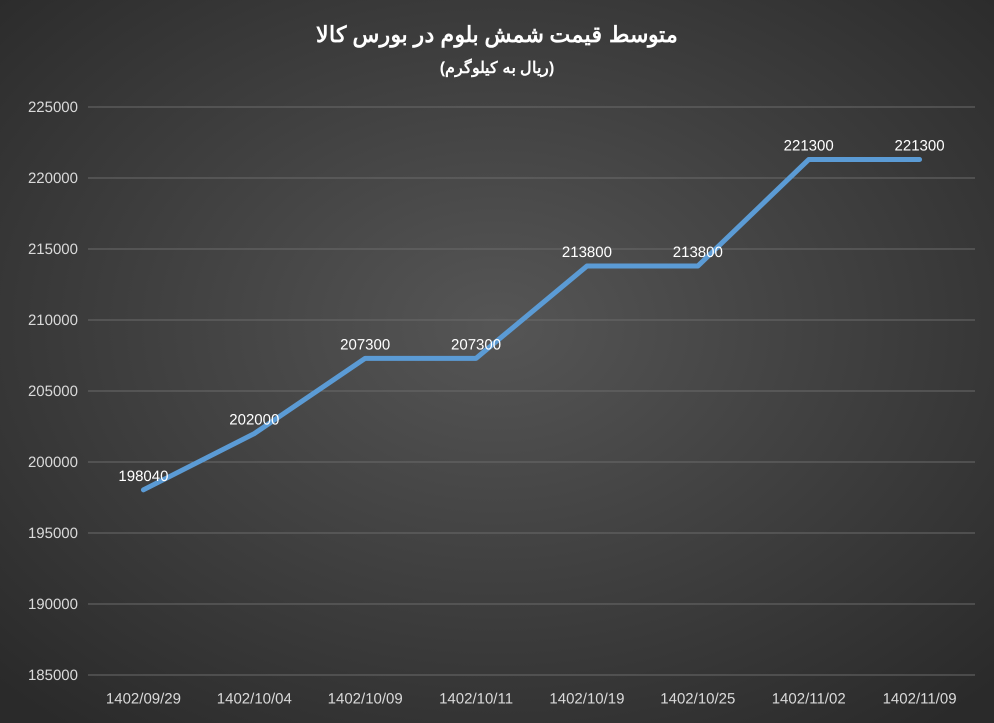 The height and width of the screenshot is (723, 994). What do you see at coordinates (53, 178) in the screenshot?
I see `y-tick-label: 220000` at bounding box center [53, 178].